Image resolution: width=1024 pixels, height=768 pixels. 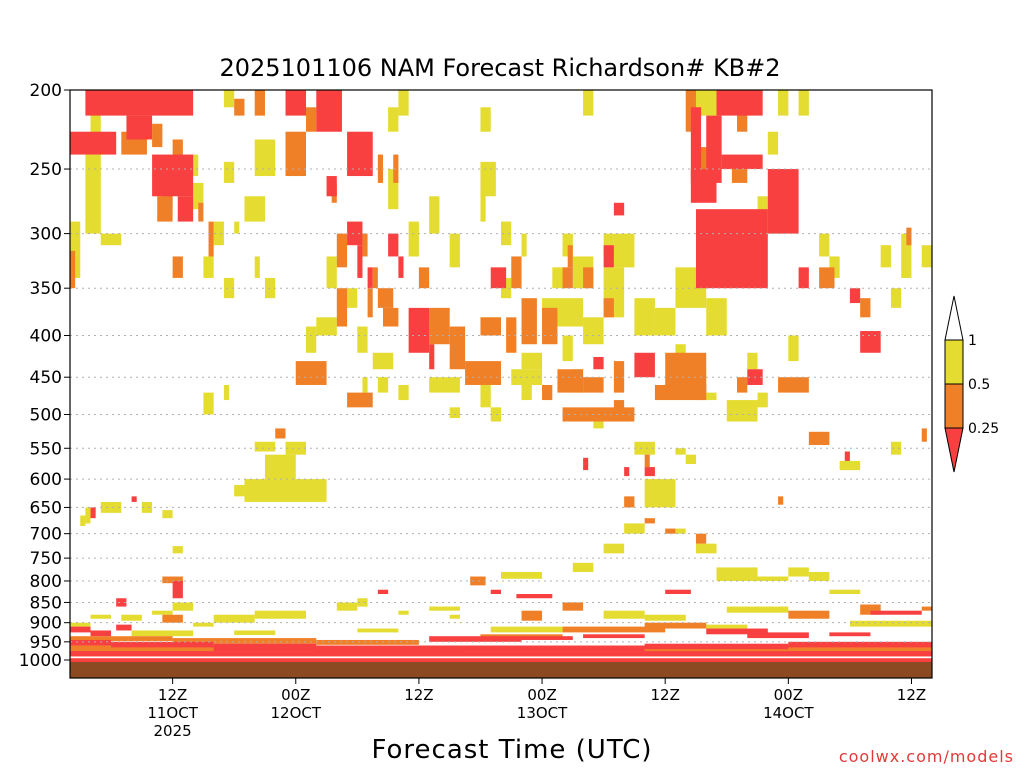 What do you see at coordinates (954, 450) in the screenshot?
I see `legend-bin-below-0.25` at bounding box center [954, 450].